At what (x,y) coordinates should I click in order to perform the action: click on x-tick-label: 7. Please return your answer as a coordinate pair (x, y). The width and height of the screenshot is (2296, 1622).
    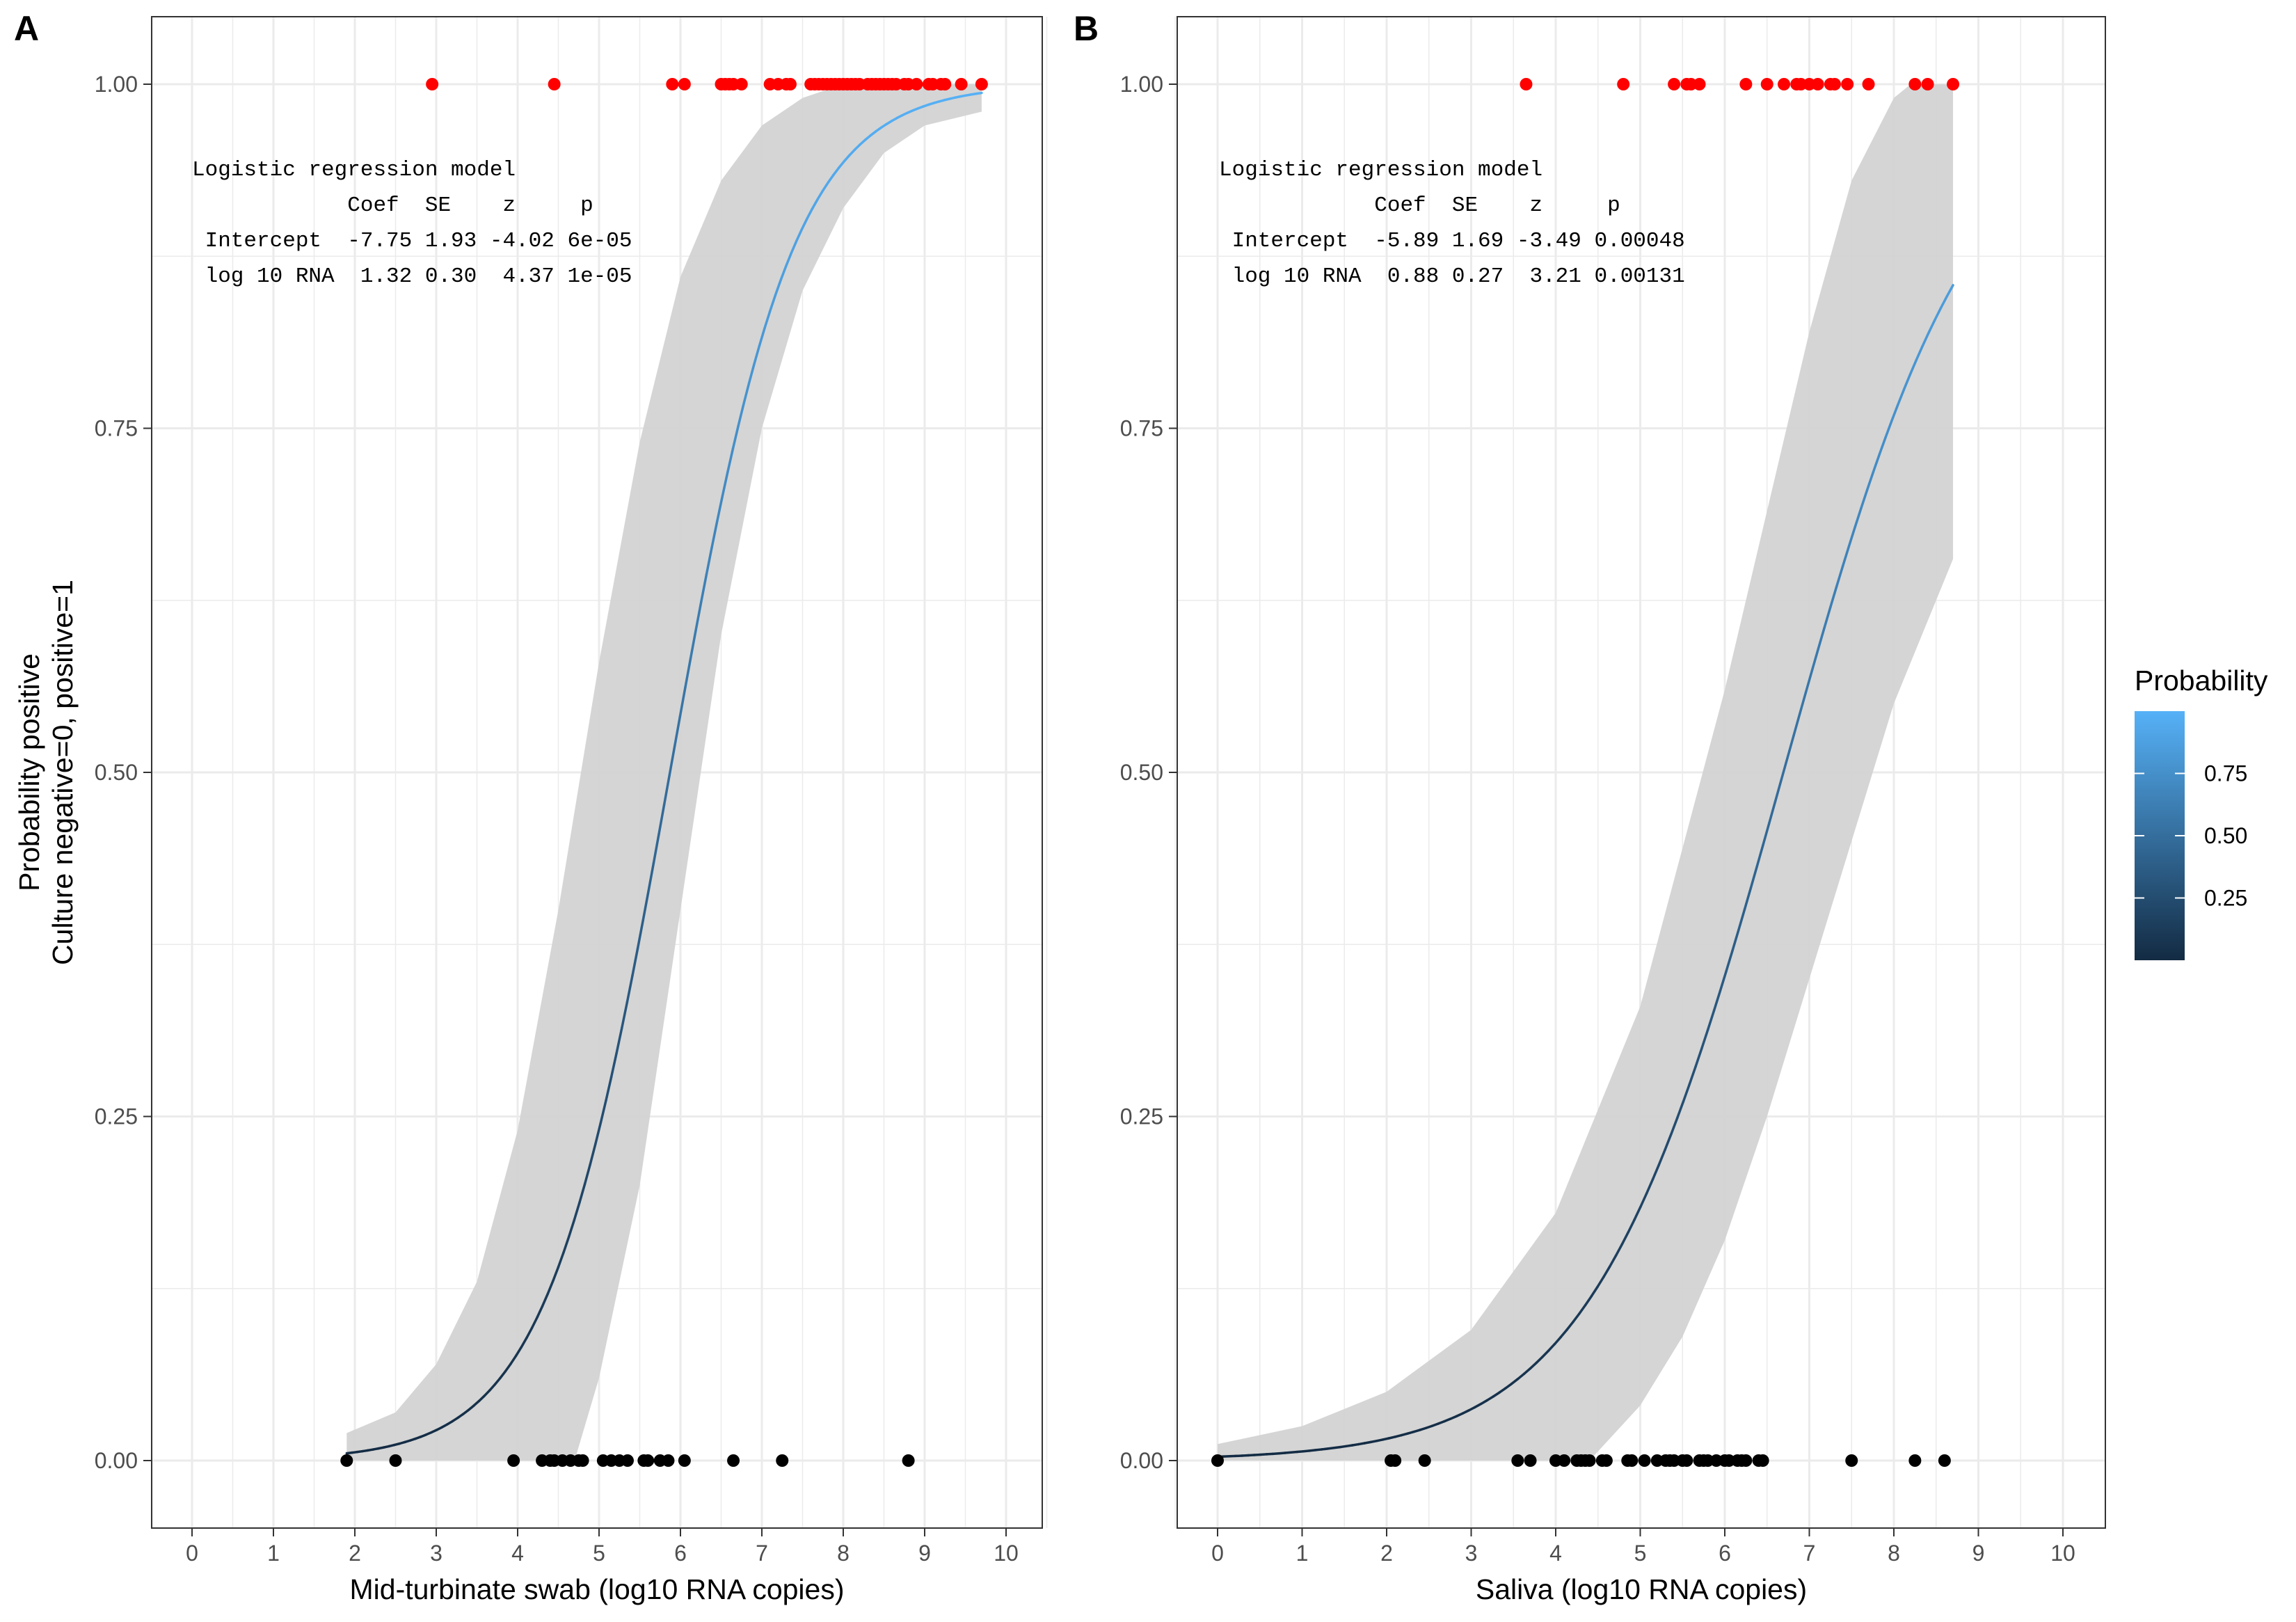
    Looking at the image, I should click on (762, 1554).